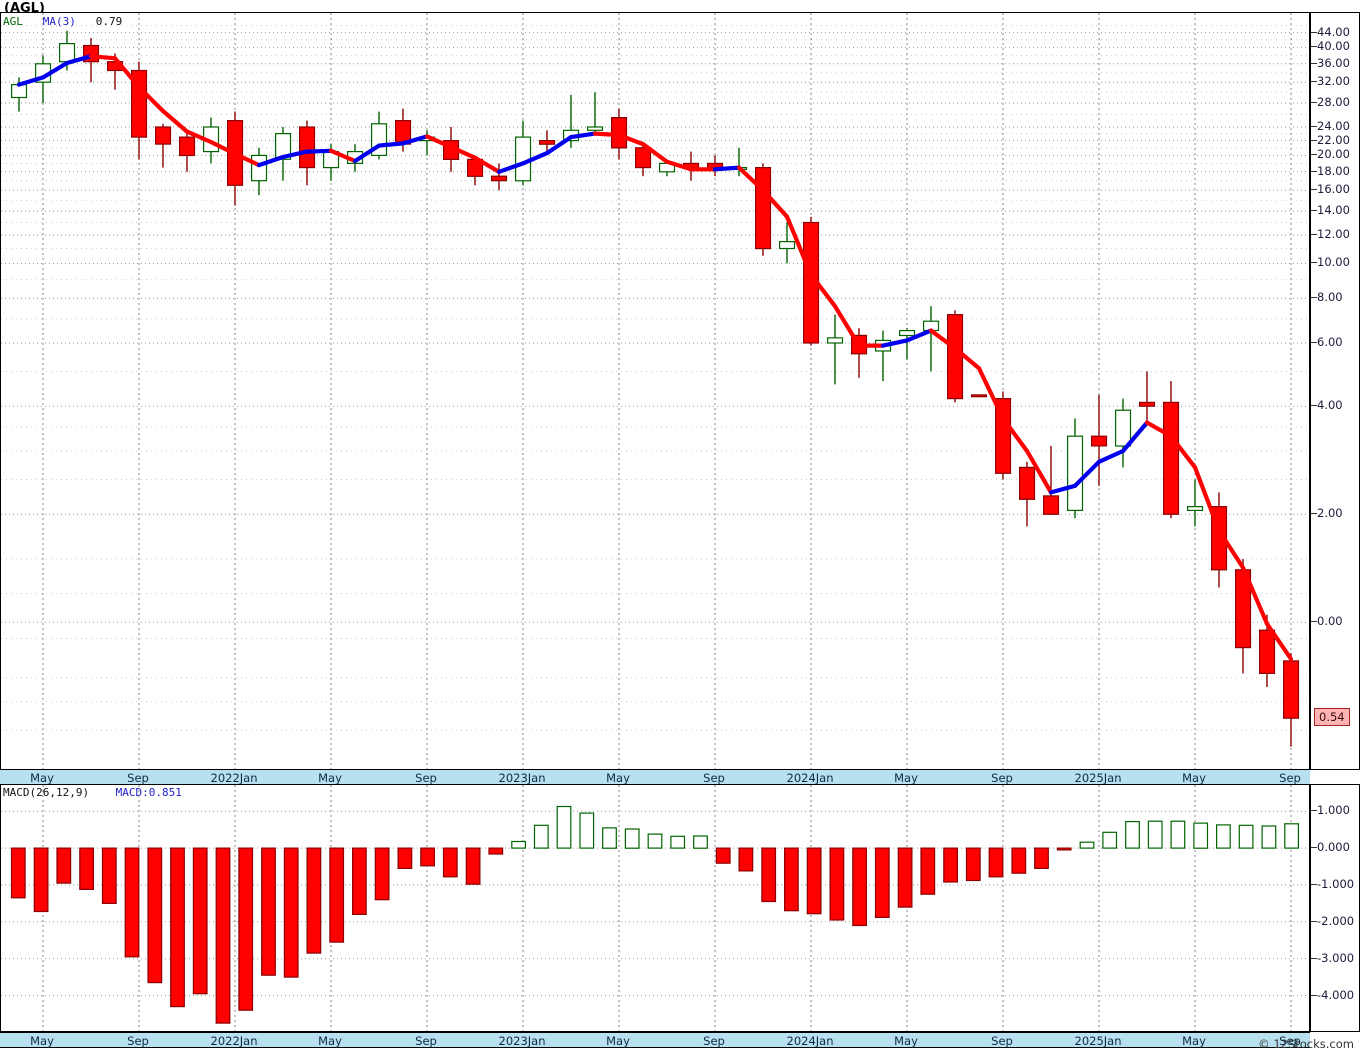 This screenshot has height=1056, width=1360. I want to click on price-y-tick-label: 16.00, so click(1333, 189).